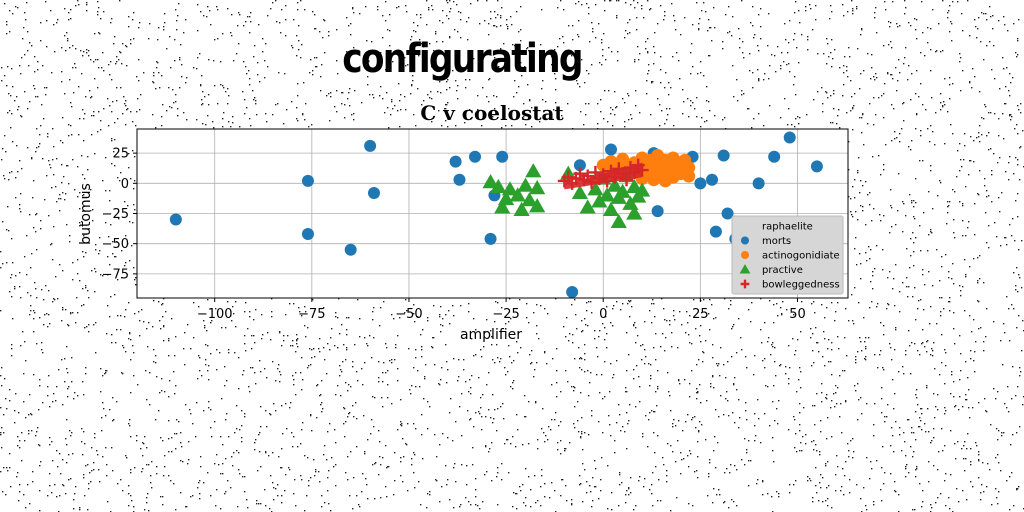 This screenshot has width=1024, height=512. Describe the element at coordinates (505, 314) in the screenshot. I see `x-tick-label: −25` at that location.